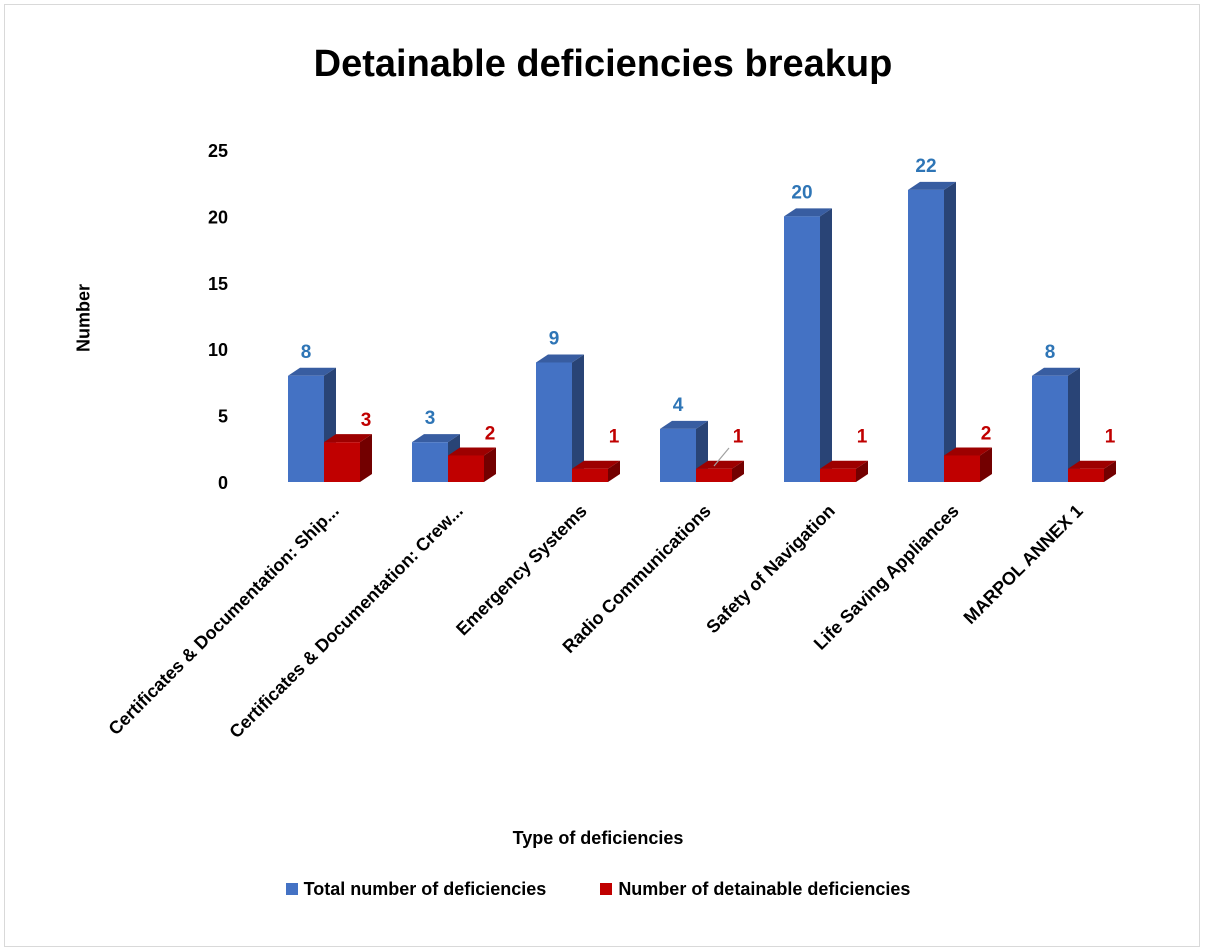 Image resolution: width=1205 pixels, height=952 pixels. I want to click on y-tick-label-2: 10, so click(218, 350).